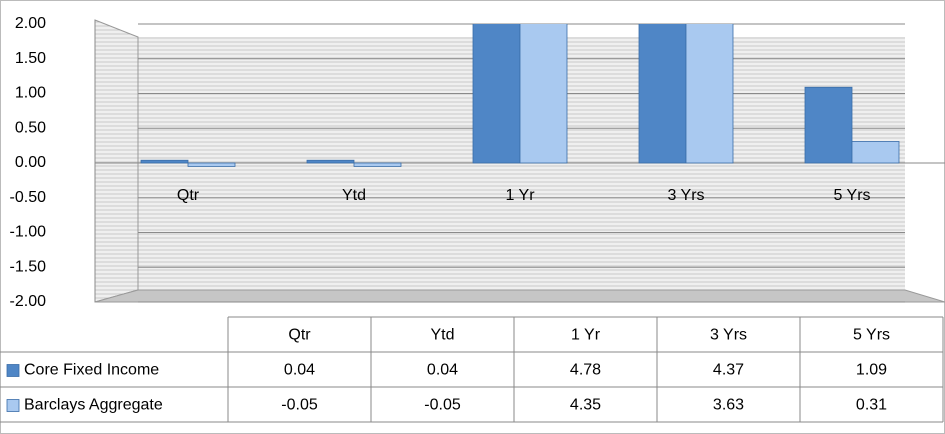 The width and height of the screenshot is (945, 434). What do you see at coordinates (93, 405) in the screenshot?
I see `legend-label: Barclays Aggregate` at bounding box center [93, 405].